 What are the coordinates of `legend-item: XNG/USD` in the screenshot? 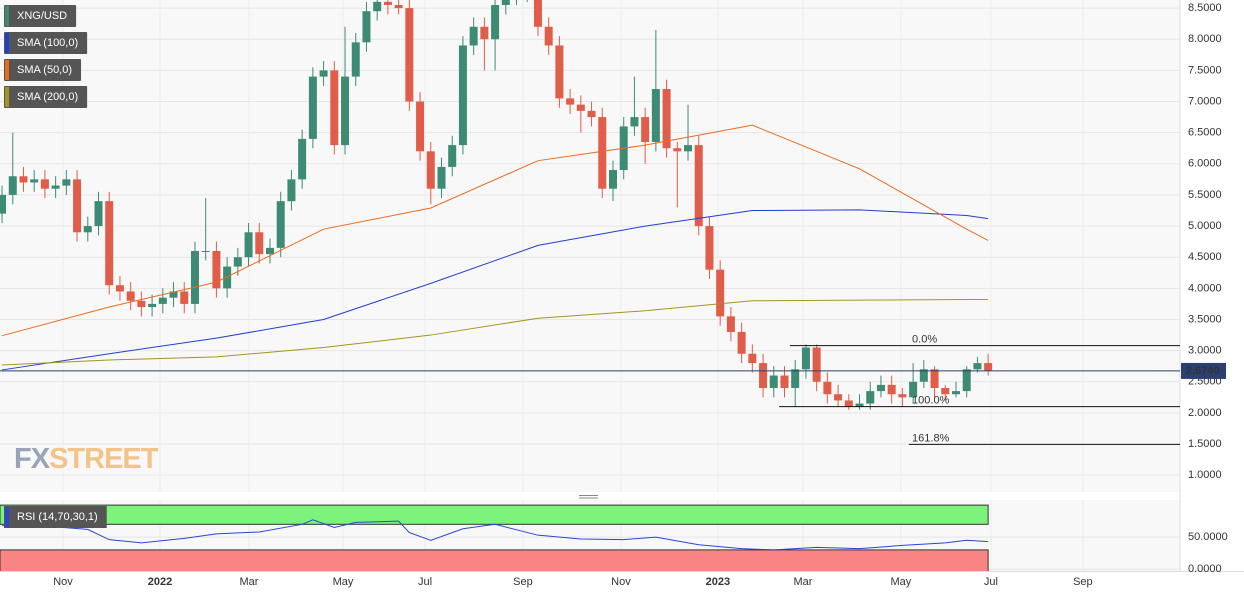 It's located at (40, 16).